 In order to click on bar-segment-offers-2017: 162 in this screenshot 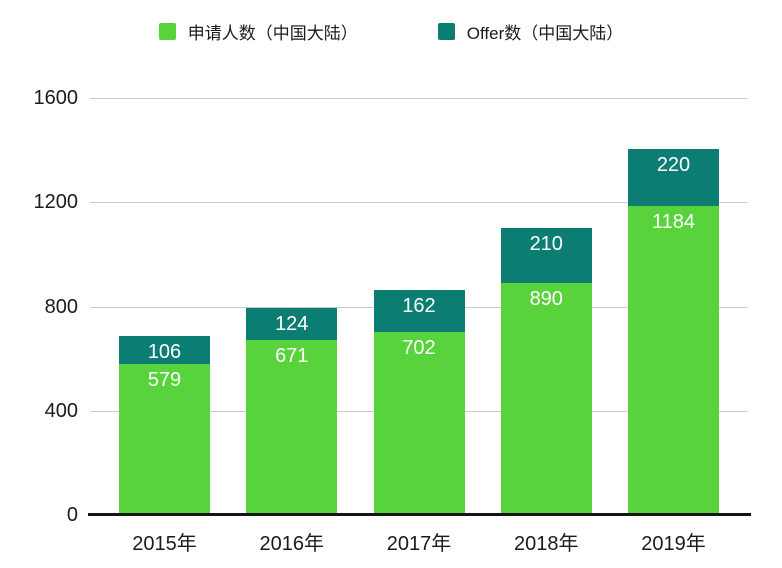, I will do `click(419, 311)`.